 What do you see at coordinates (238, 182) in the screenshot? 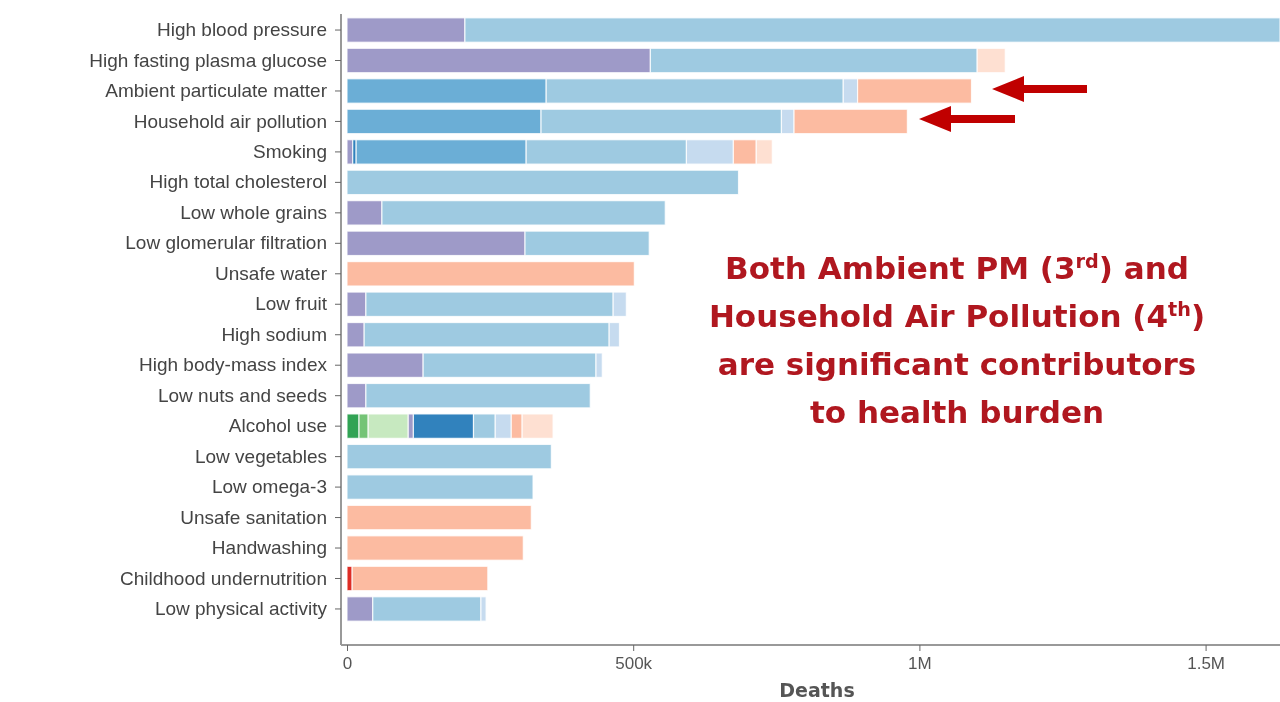
I see `y-tick-label: High total cholesterol` at bounding box center [238, 182].